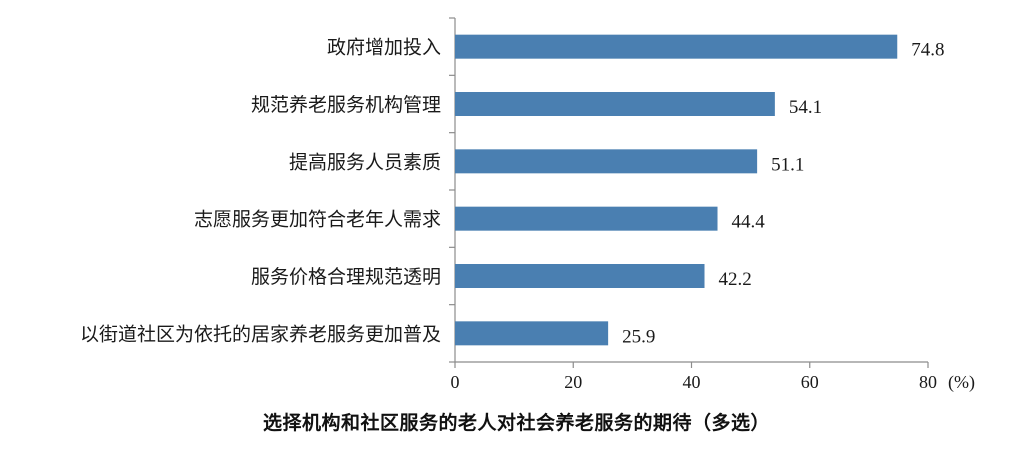 The image size is (1033, 473). What do you see at coordinates (573, 382) in the screenshot?
I see `x-tick-label: 20` at bounding box center [573, 382].